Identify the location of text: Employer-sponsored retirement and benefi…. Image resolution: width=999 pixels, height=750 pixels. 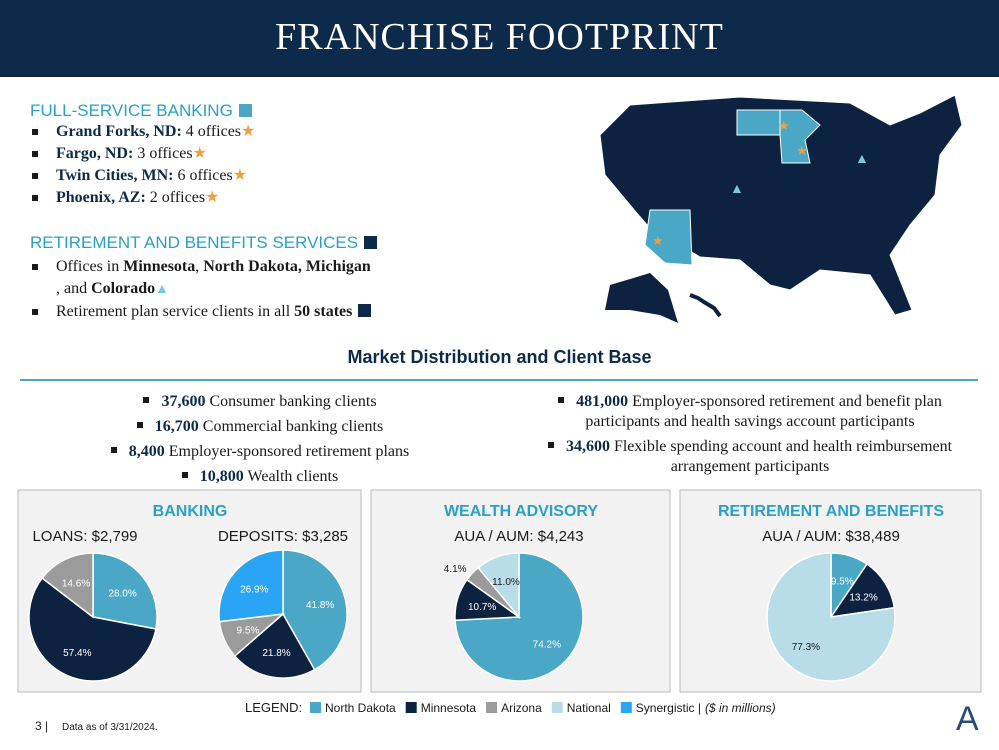
(763, 411).